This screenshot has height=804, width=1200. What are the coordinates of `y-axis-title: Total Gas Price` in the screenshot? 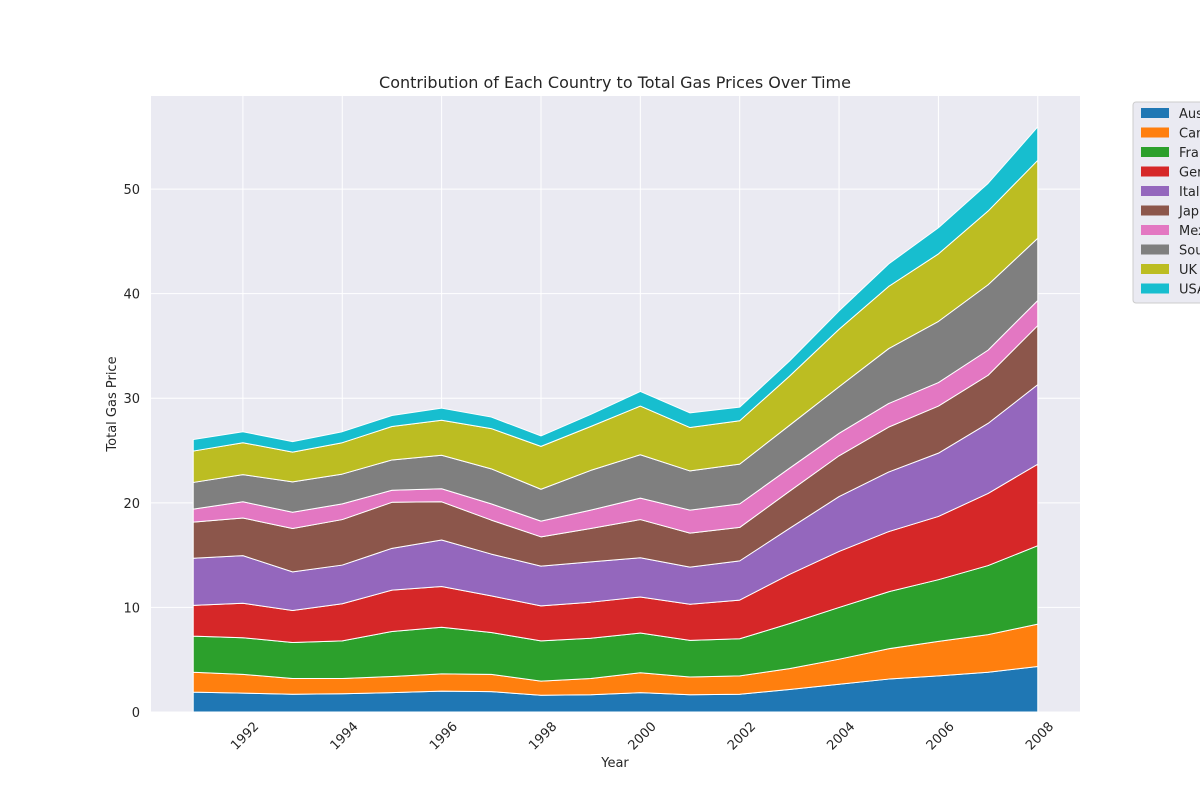 It's located at (112, 404).